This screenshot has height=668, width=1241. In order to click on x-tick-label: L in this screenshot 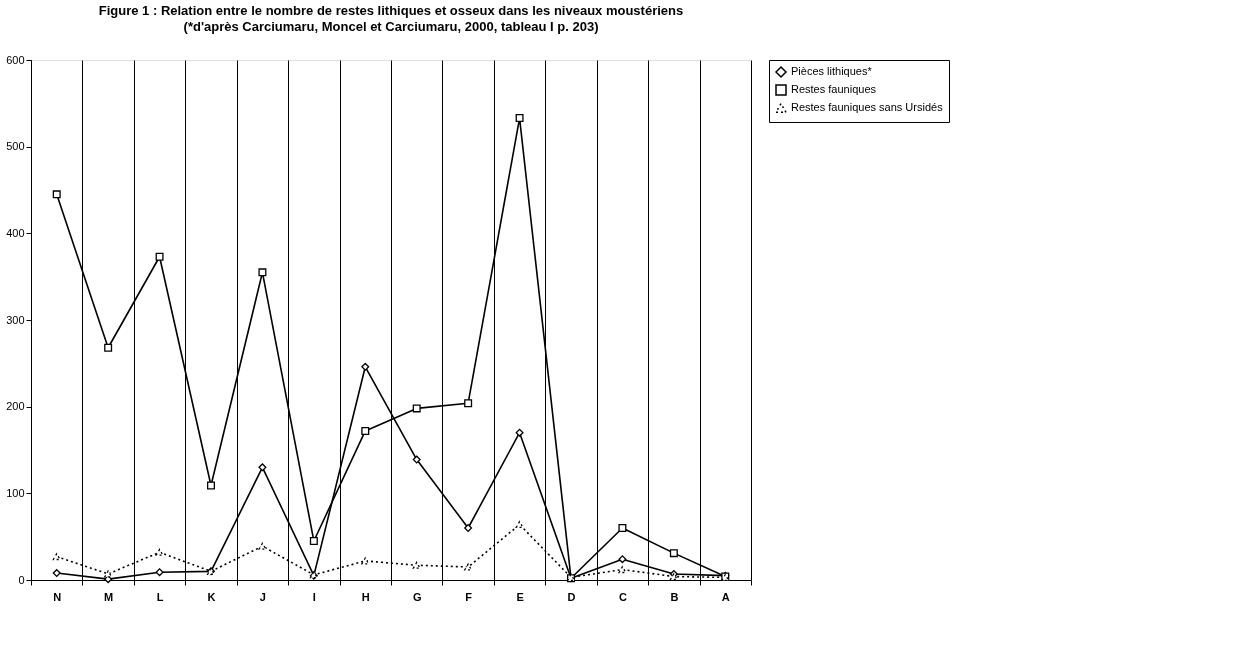, I will do `click(160, 596)`.